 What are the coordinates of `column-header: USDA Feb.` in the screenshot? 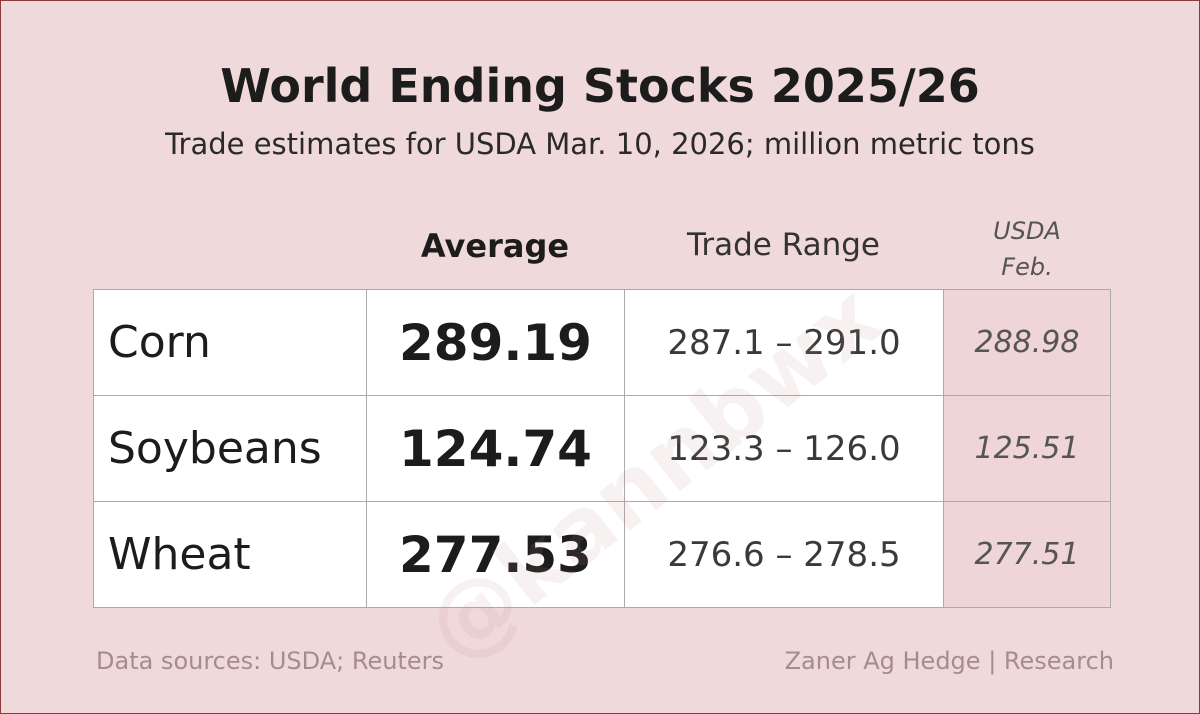 It's located at (1027, 249).